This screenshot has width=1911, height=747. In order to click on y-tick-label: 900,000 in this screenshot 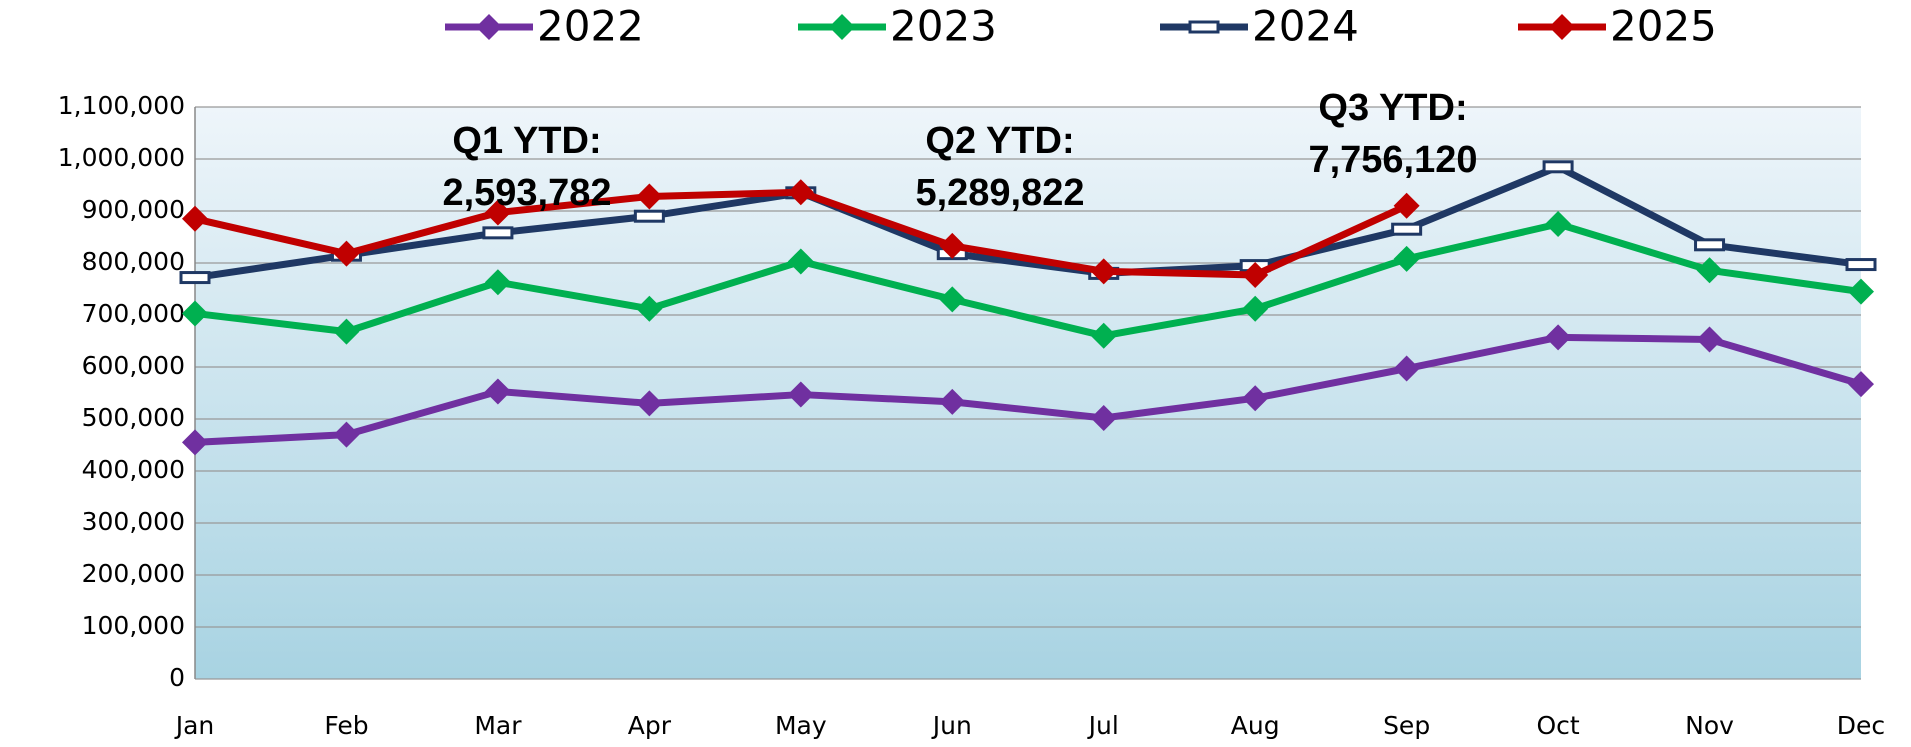, I will do `click(133, 209)`.